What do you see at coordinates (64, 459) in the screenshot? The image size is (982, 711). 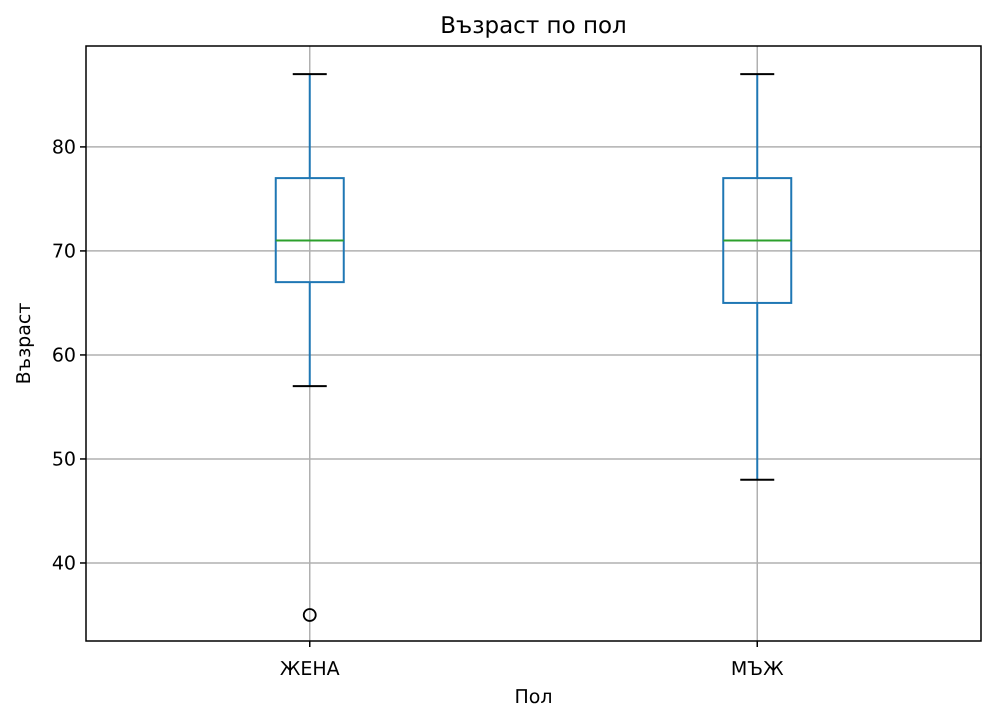 I see `y-tick-label: 50` at bounding box center [64, 459].